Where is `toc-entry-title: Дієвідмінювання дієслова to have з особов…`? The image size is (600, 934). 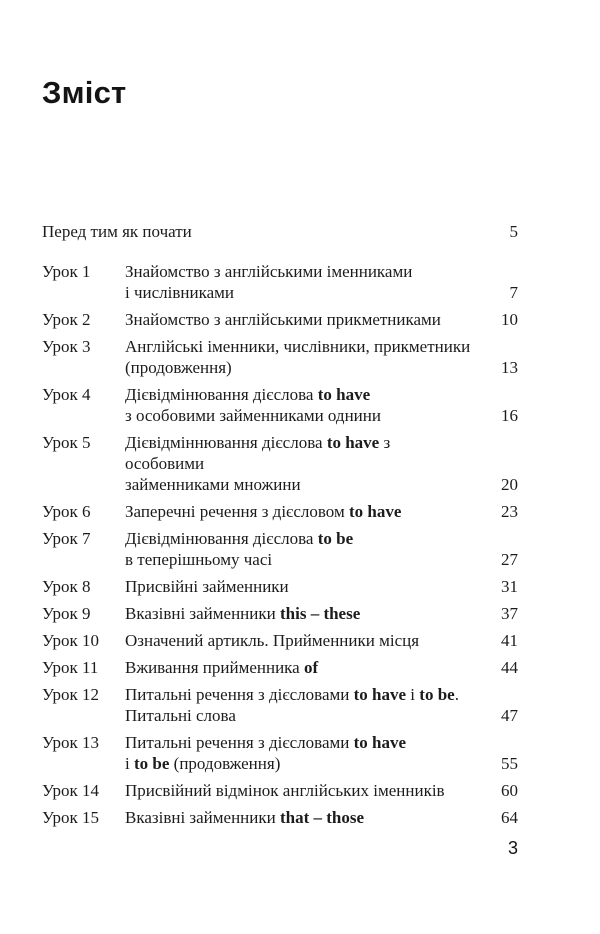
toc-entry-title: Дієвідмінювання дієслова to have з особов… is located at coordinates (253, 405).